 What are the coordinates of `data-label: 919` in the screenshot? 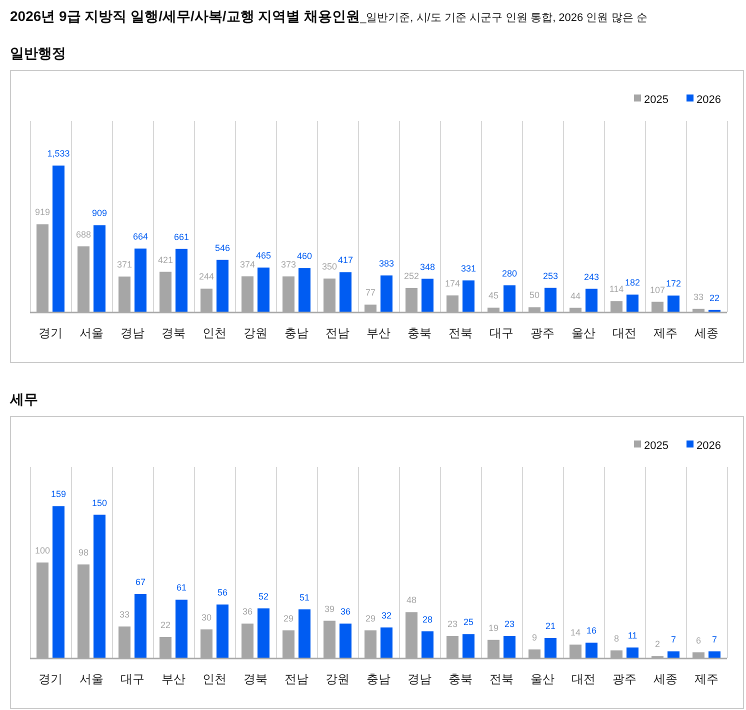 It's located at (42, 212).